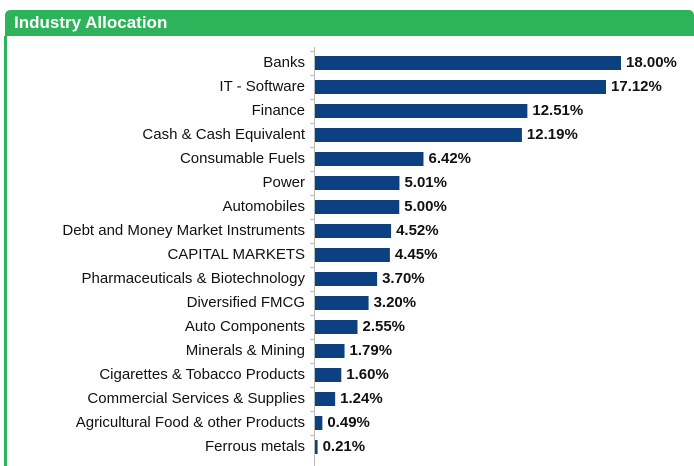 The image size is (694, 466). Describe the element at coordinates (416, 254) in the screenshot. I see `value-label: 4.45%` at that location.